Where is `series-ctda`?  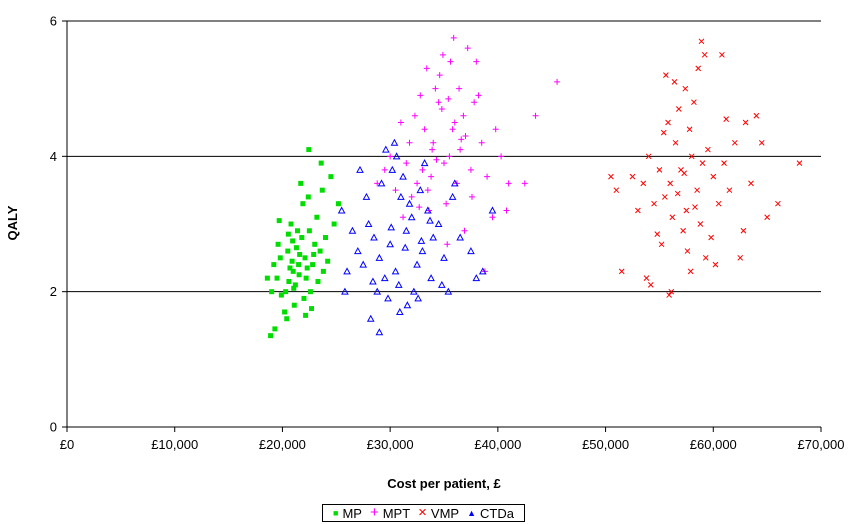 series-ctda is located at coordinates (417, 237).